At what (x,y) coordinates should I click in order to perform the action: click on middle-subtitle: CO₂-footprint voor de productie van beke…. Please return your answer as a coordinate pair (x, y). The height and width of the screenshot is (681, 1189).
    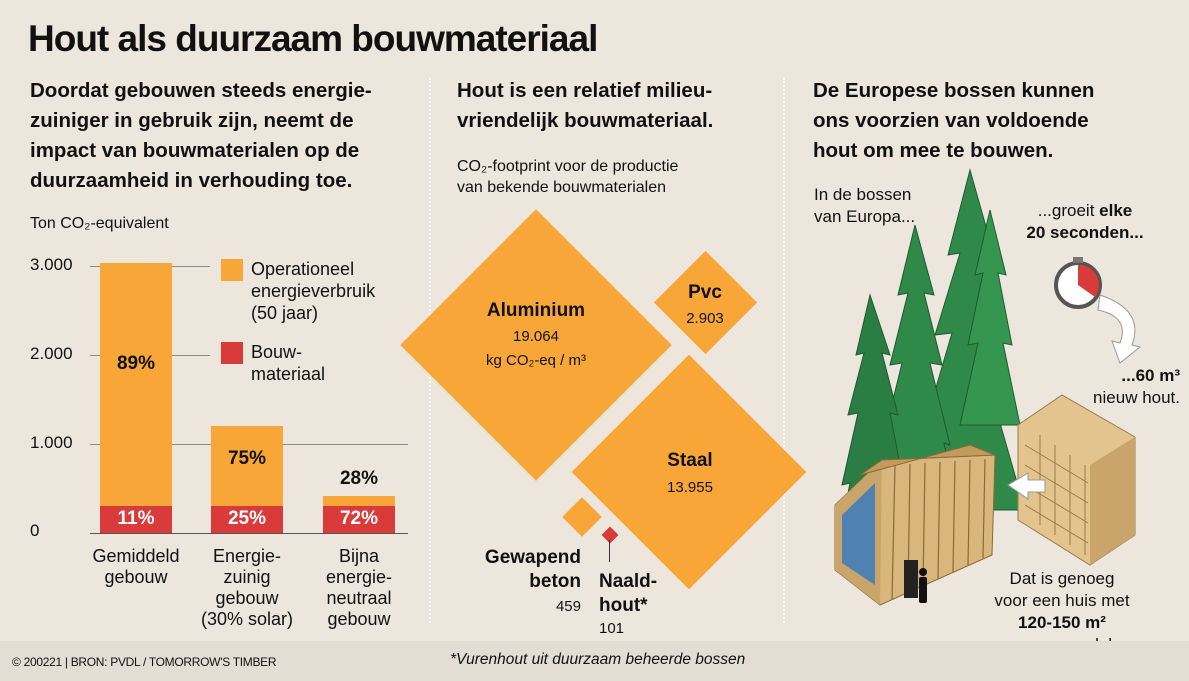
    Looking at the image, I should click on (617, 177).